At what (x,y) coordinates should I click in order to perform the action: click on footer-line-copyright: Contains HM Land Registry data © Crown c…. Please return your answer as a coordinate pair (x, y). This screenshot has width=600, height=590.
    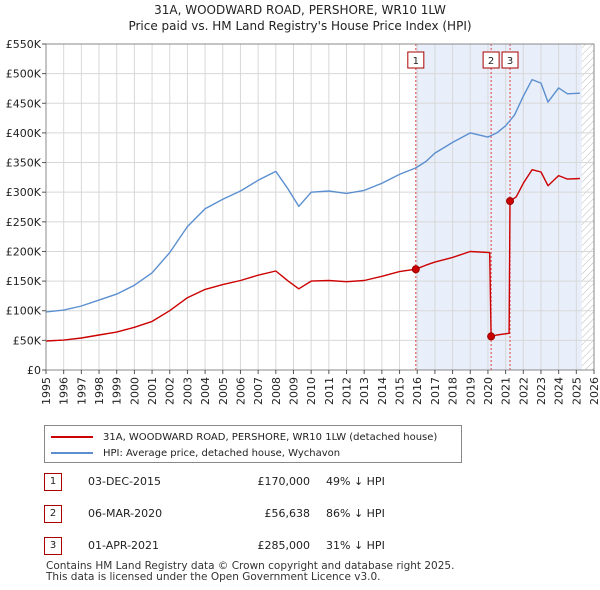
    Looking at the image, I should click on (250, 566).